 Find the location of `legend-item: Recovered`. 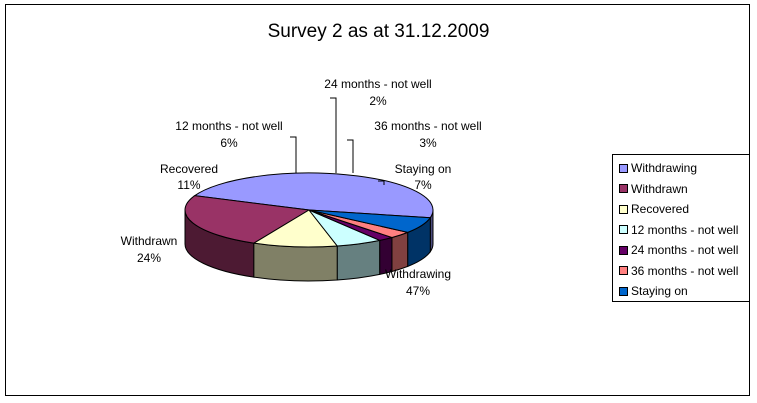

legend-item: Recovered is located at coordinates (684, 209).